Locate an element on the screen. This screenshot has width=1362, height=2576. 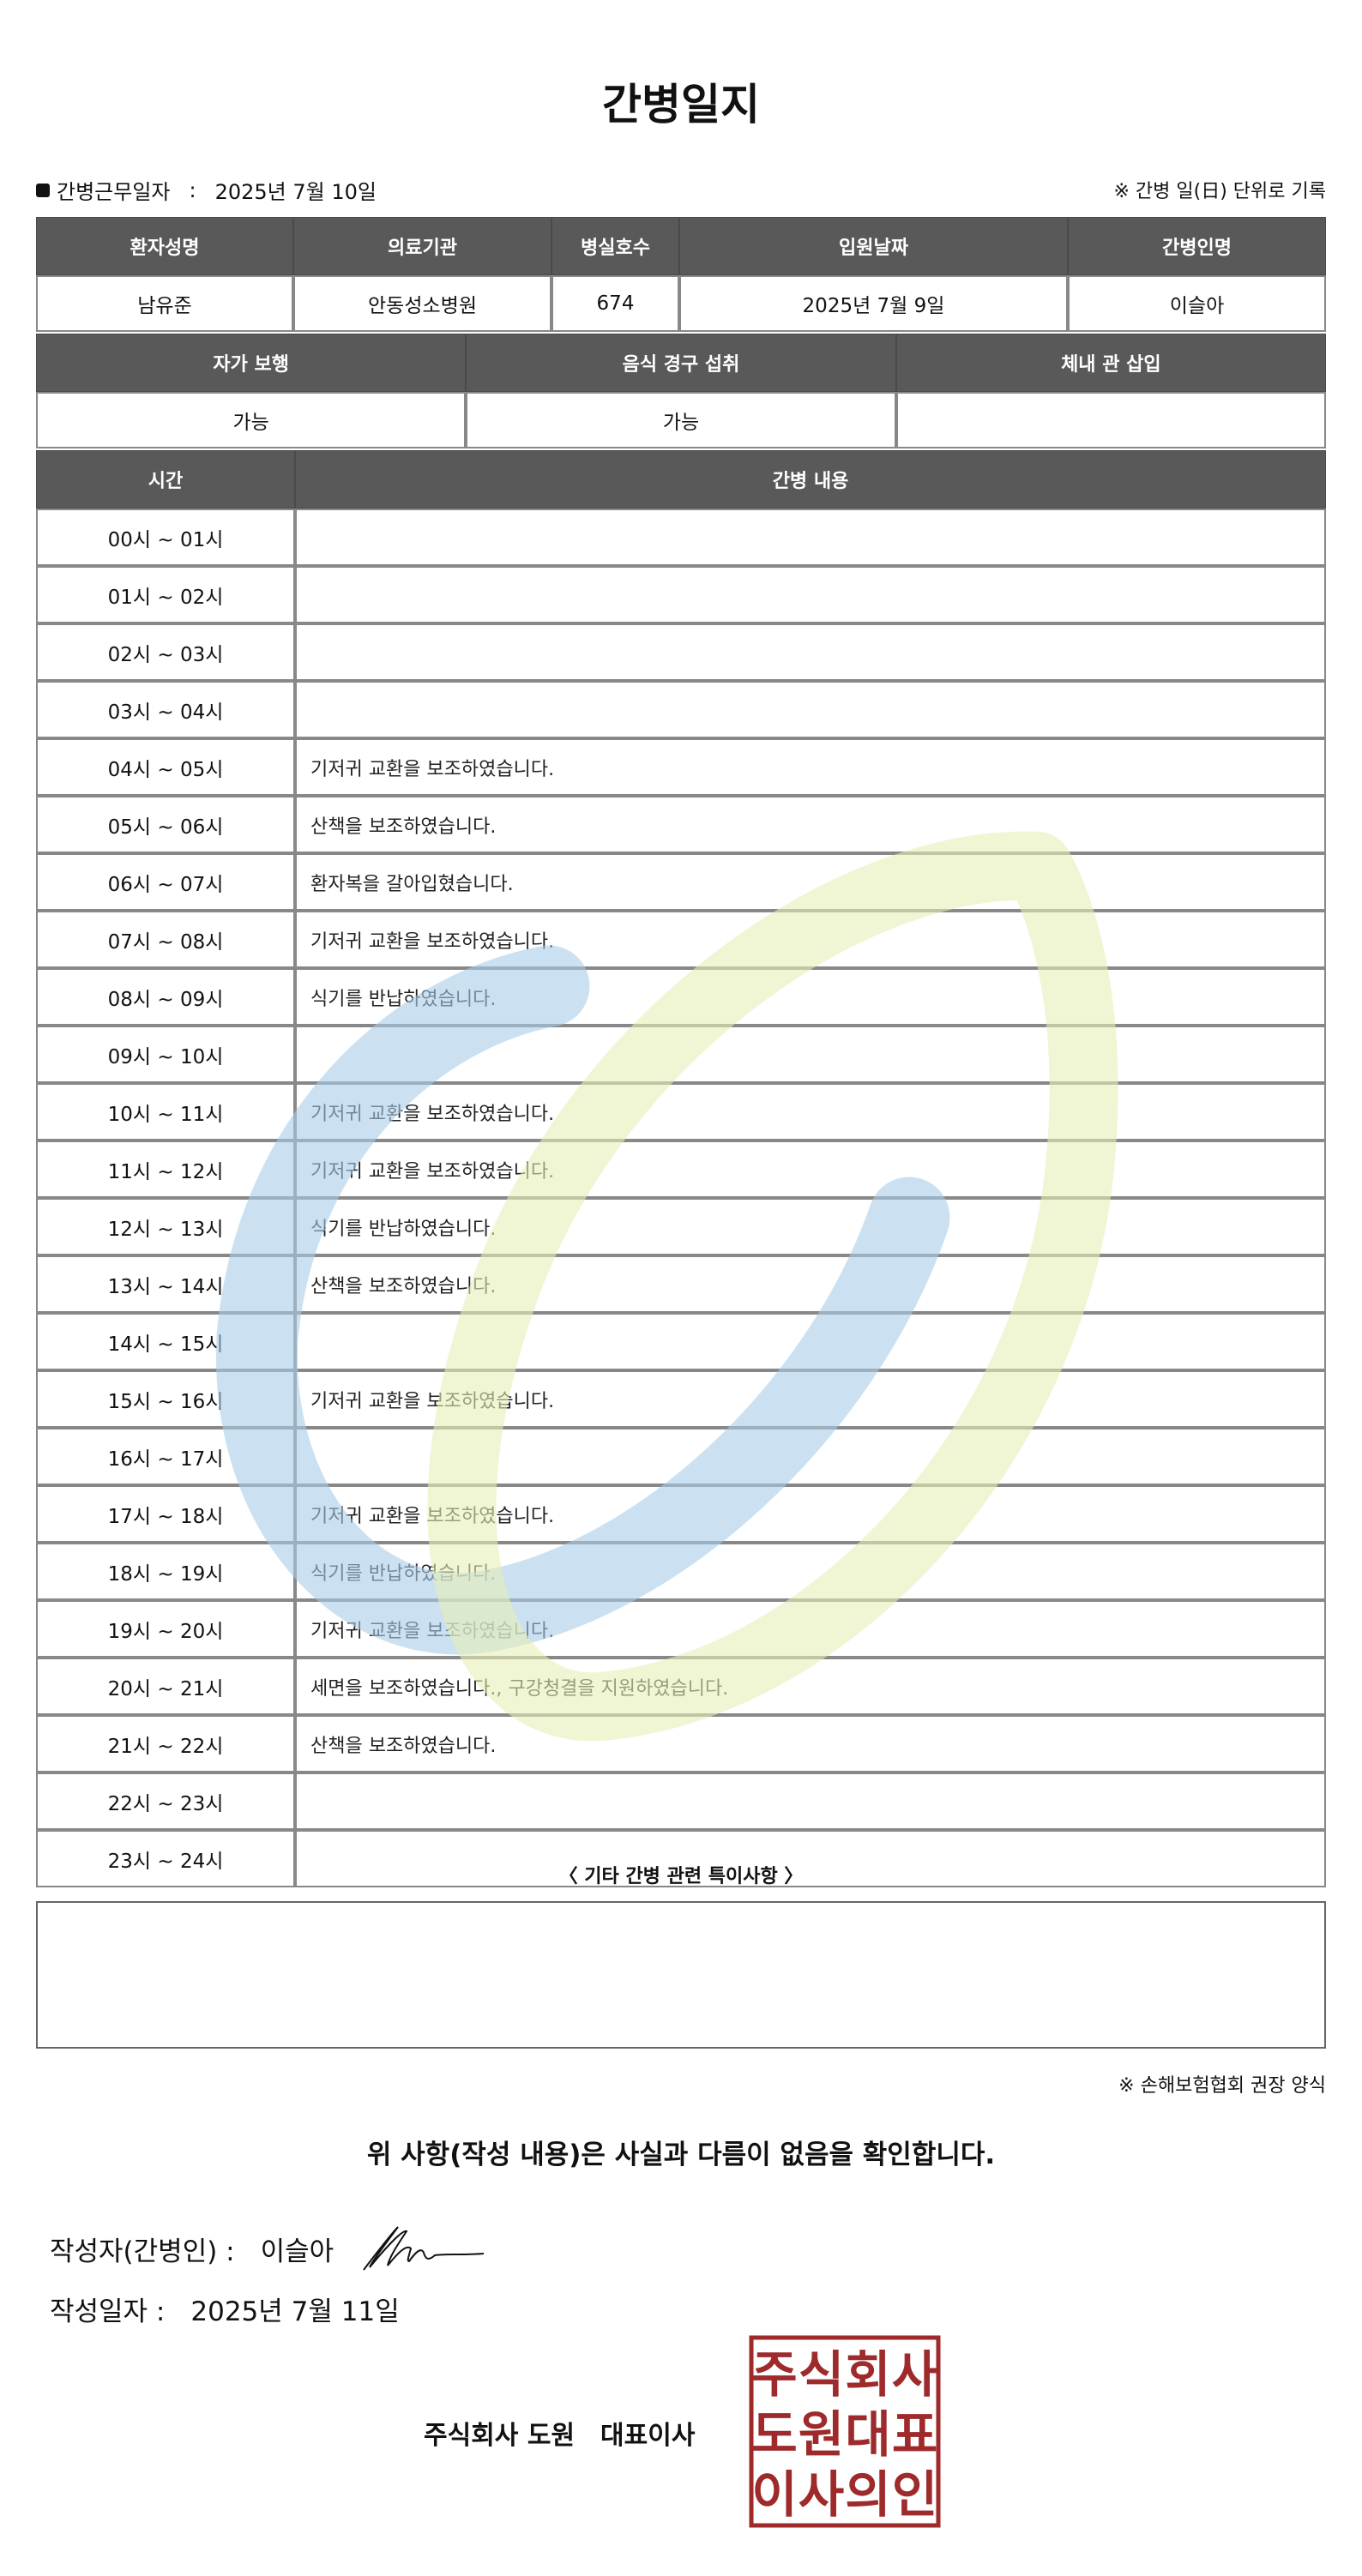
work-date-value: 2025년 7월 10일 is located at coordinates (295, 192).